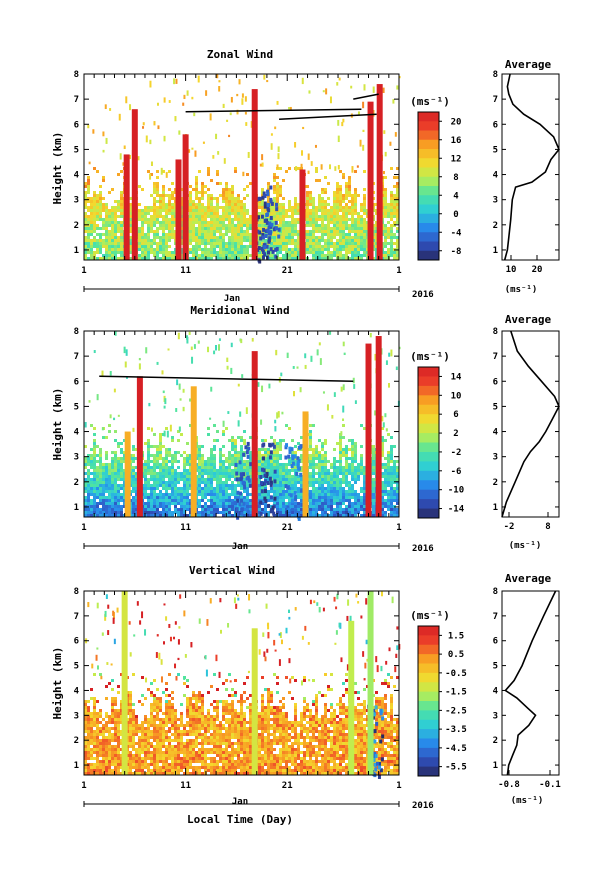 The height and width of the screenshot is (876, 611). What do you see at coordinates (428, 218) in the screenshot?
I see `colorbar-segment` at bounding box center [428, 218].